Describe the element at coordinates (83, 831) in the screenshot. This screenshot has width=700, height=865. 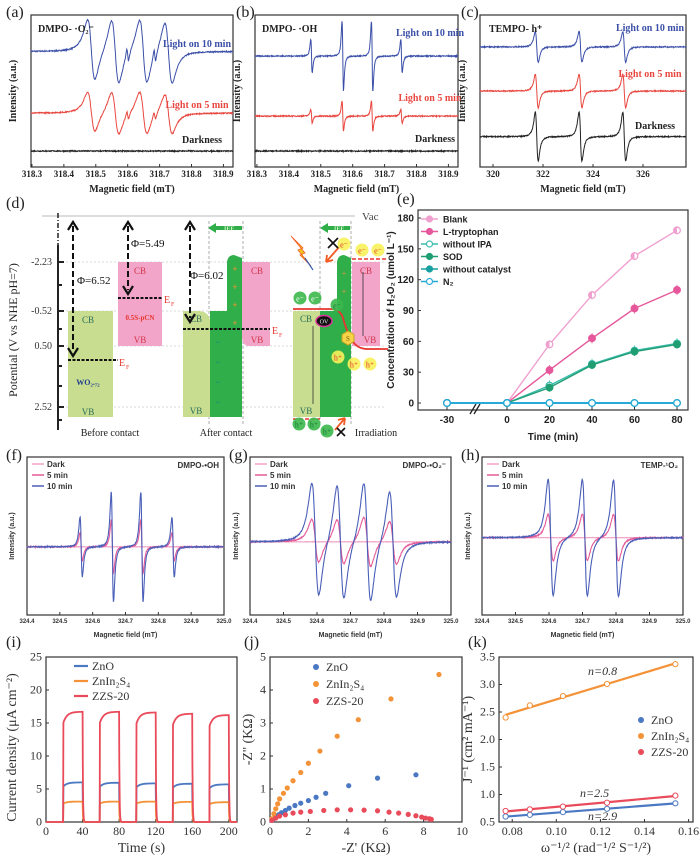
I see `x-tick-label: 40` at that location.